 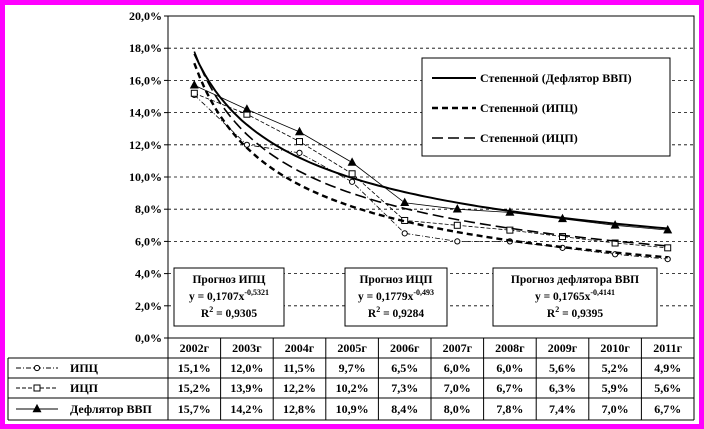 I want to click on y-tick-label: 2,0%, so click(x=148, y=306).